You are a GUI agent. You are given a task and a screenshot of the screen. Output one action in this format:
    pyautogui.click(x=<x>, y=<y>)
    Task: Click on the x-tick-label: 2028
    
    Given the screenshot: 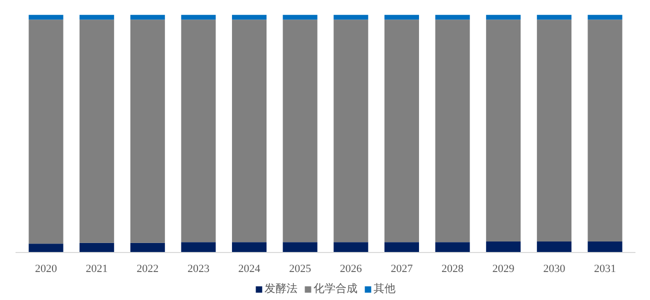 What is the action you would take?
    pyautogui.click(x=453, y=268)
    